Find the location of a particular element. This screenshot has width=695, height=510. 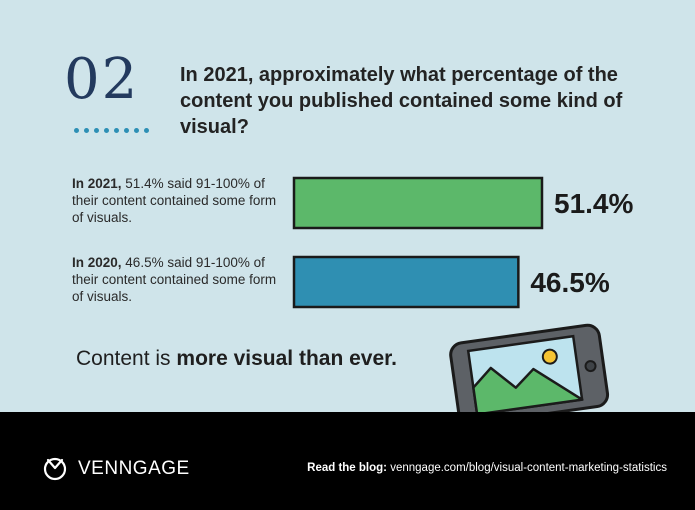

question-number: 02 is located at coordinates (102, 79).